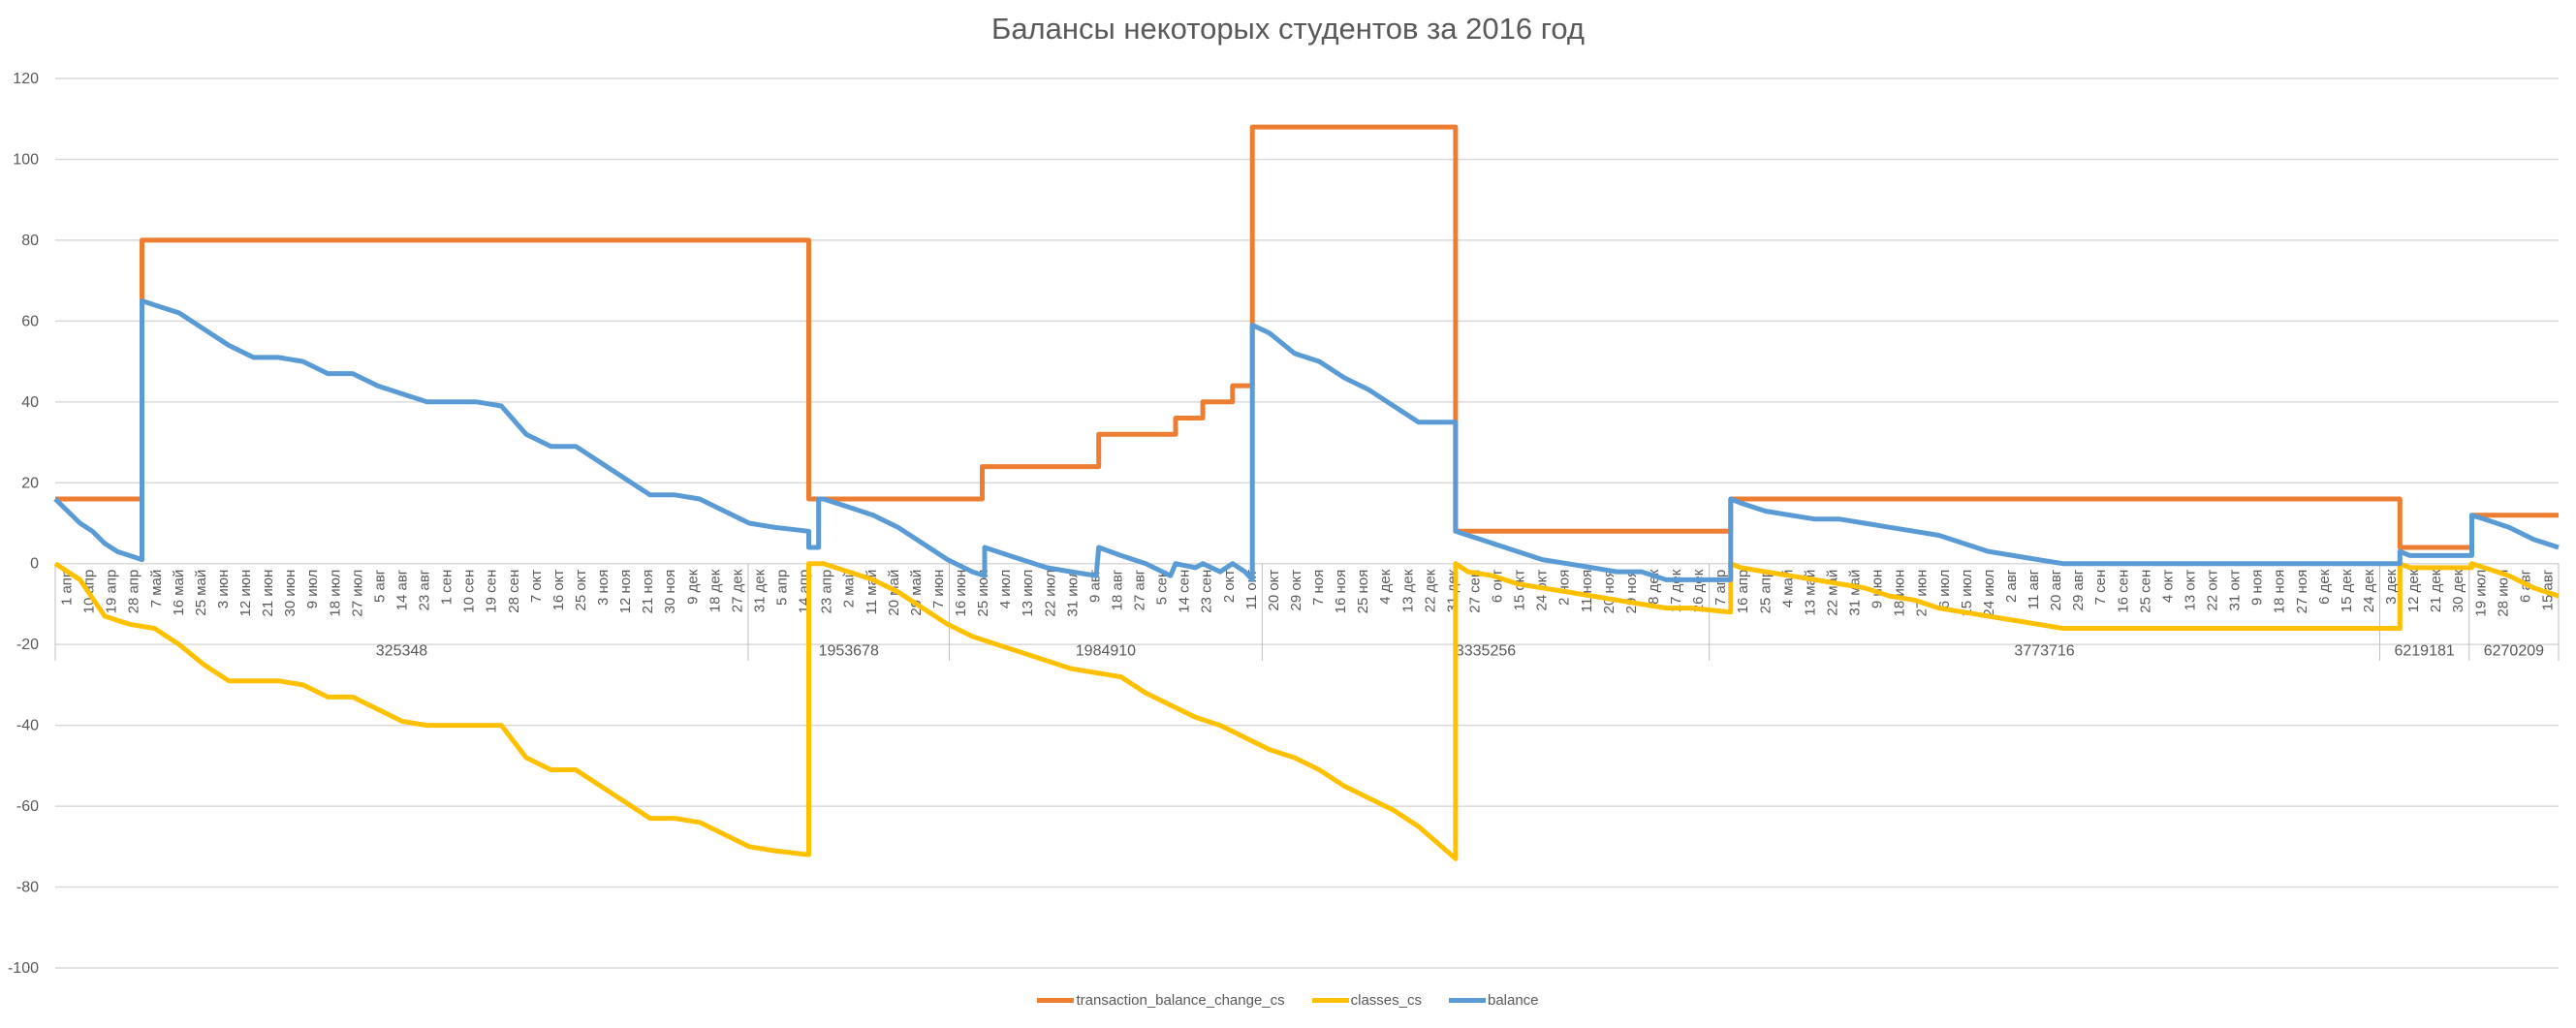  I want to click on x-tick-label: 18 июл, so click(335, 594).